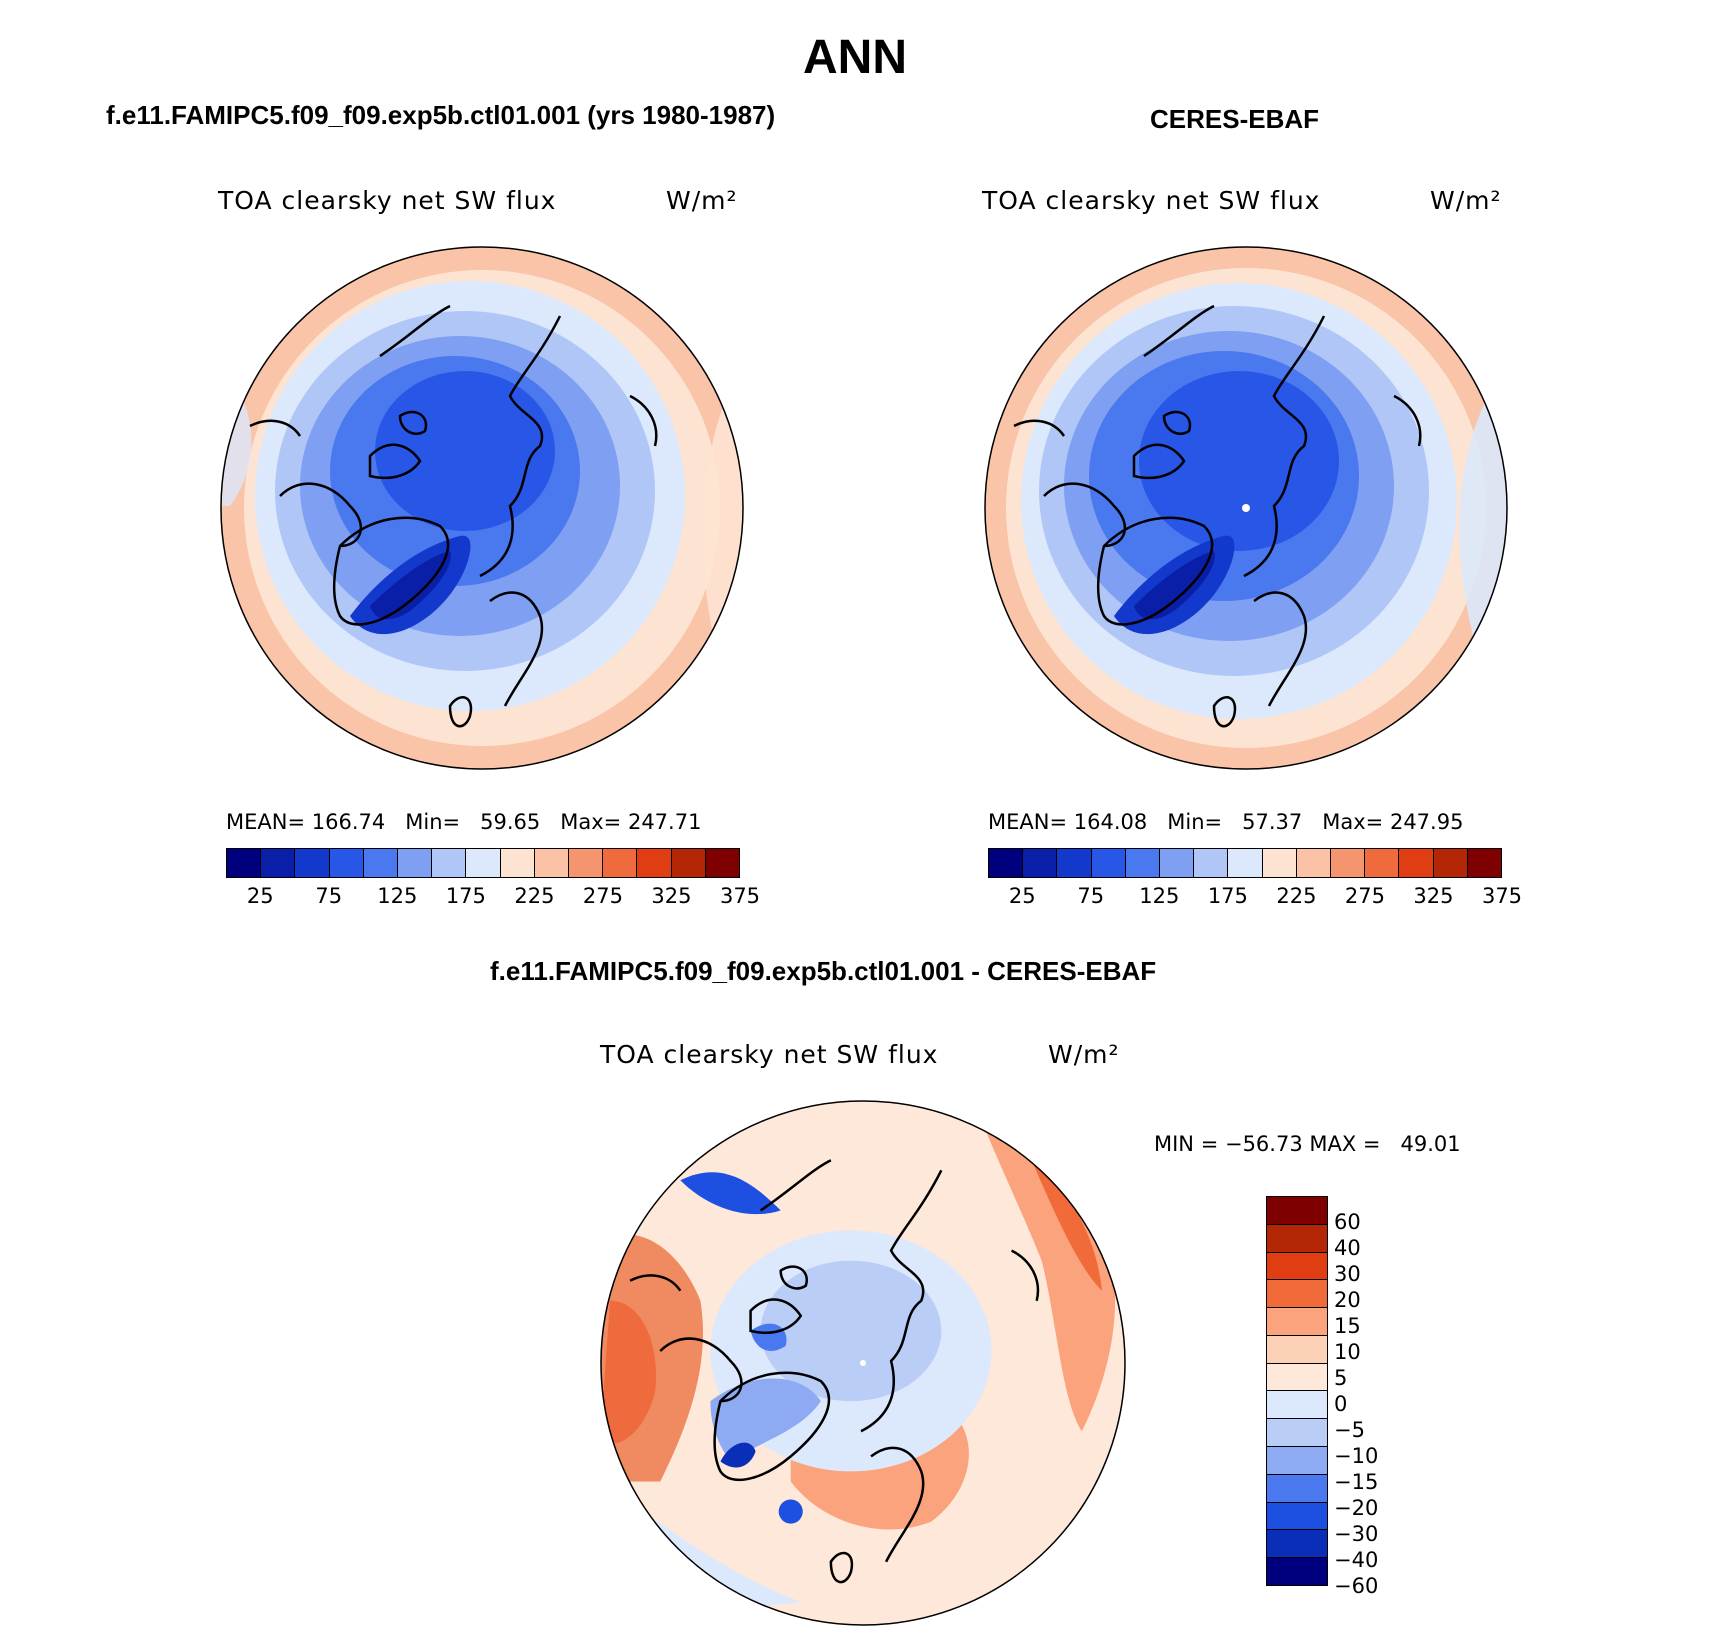 This screenshot has height=1626, width=1710. What do you see at coordinates (1235, 119) in the screenshot?
I see `panel-2-case-title: CERES-EBAF` at bounding box center [1235, 119].